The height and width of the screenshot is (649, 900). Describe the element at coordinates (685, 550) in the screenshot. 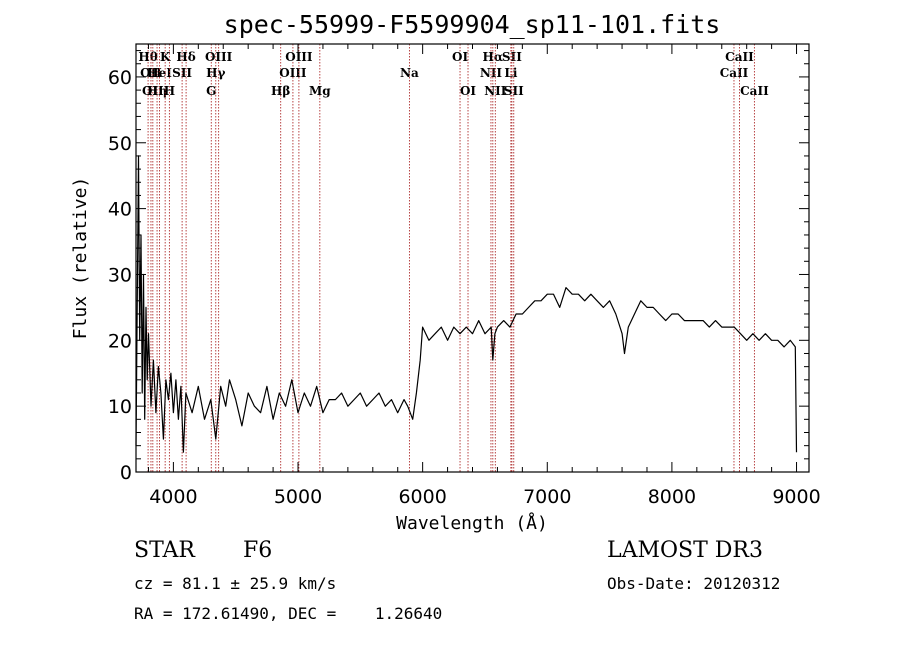

I see `survey-name: LAMOST DR3` at that location.